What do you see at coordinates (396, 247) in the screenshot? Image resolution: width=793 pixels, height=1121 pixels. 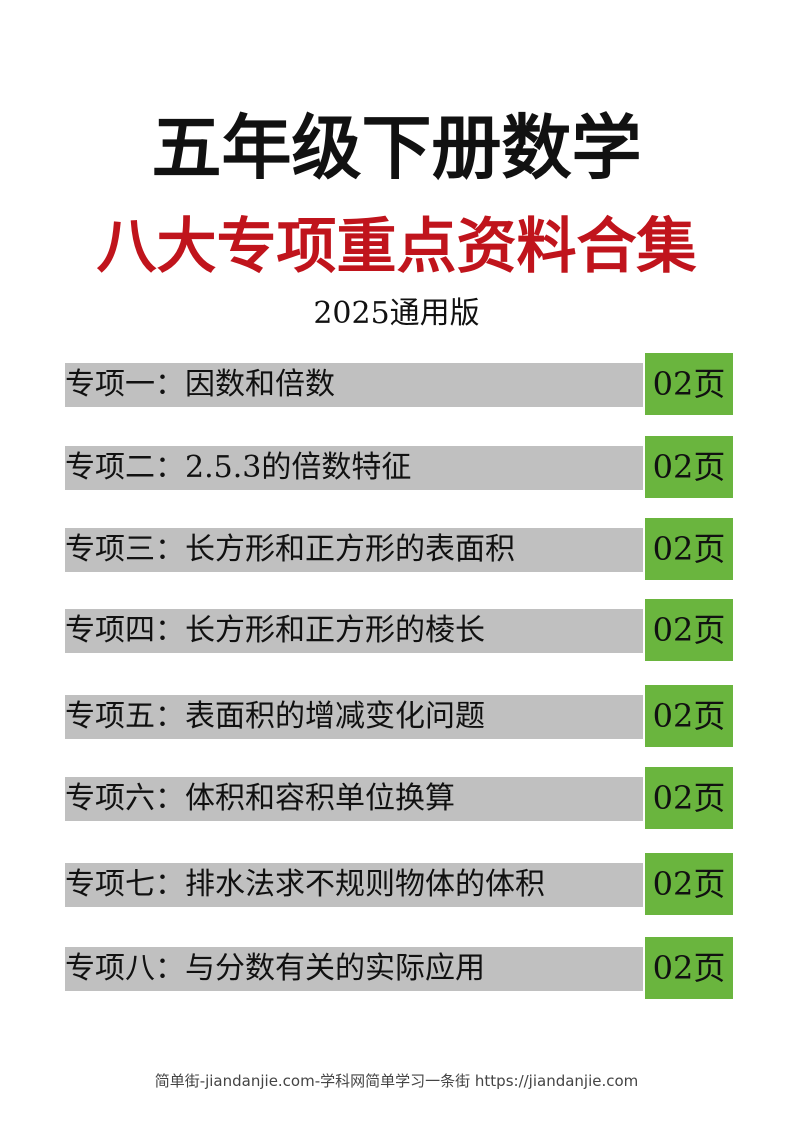 I see `subtitle: 八大专项重点资料合集` at bounding box center [396, 247].